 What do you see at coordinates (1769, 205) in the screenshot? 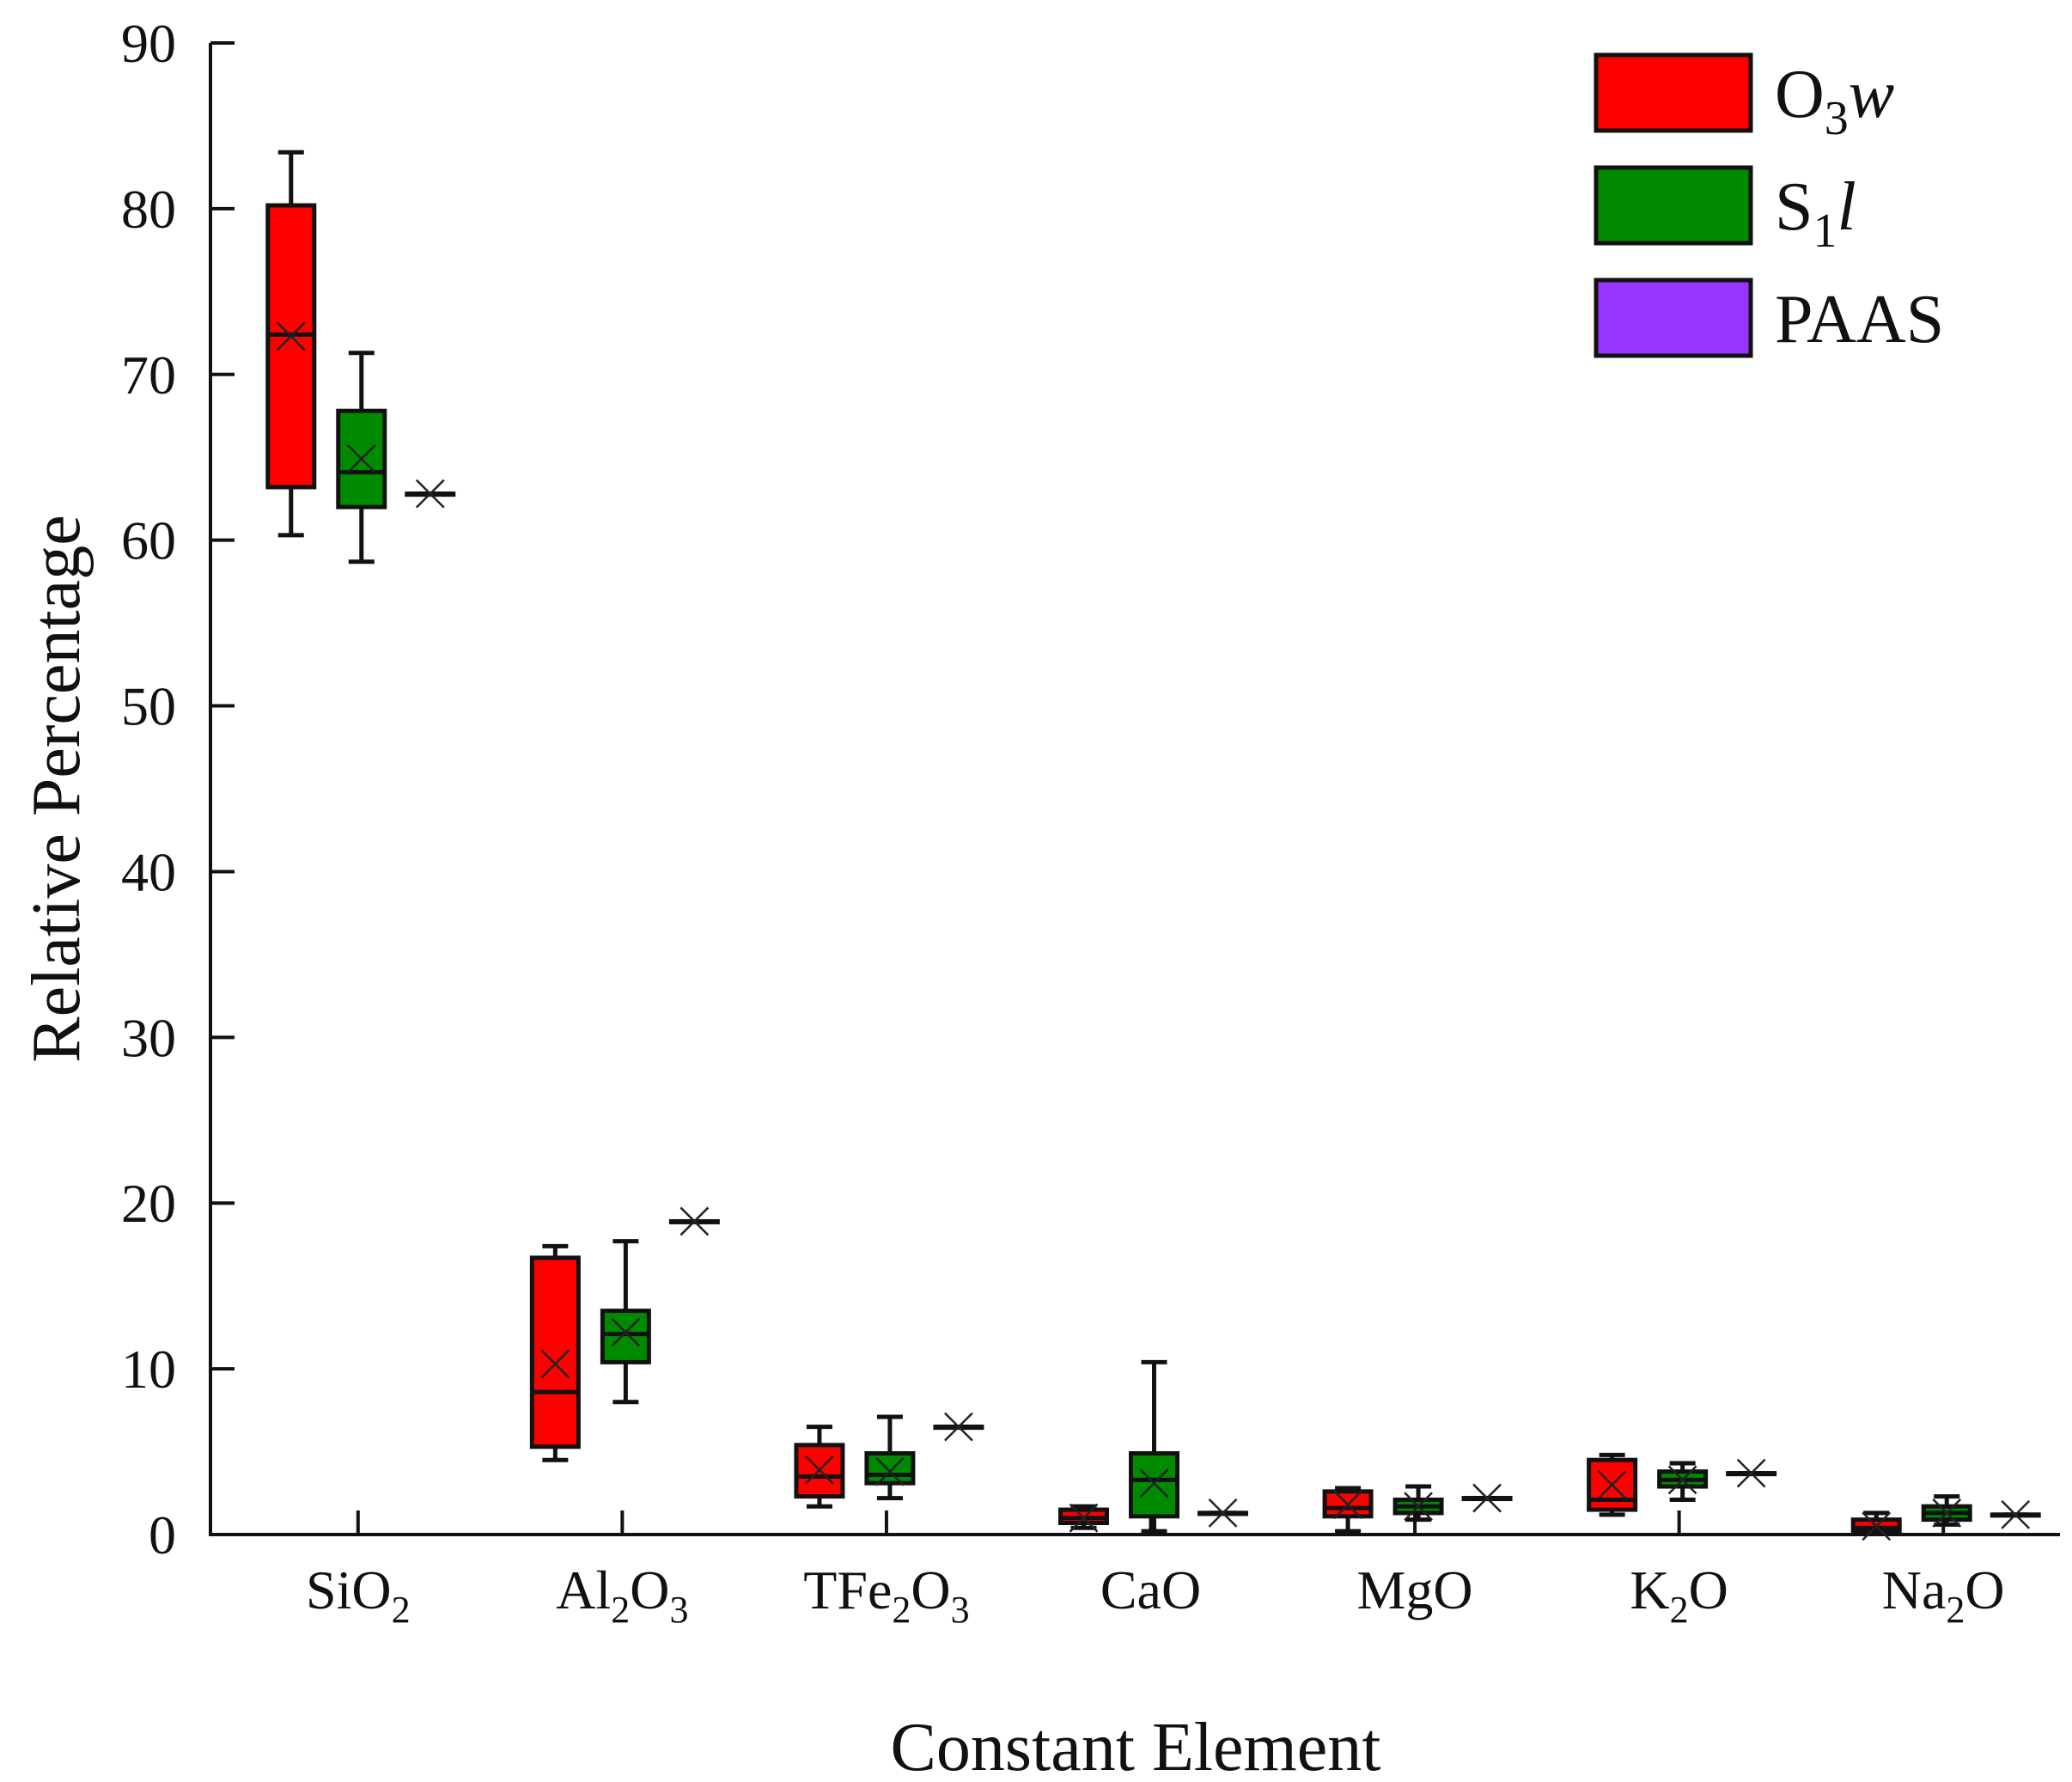
I see `legend: O3w S1l PAAS` at bounding box center [1769, 205].